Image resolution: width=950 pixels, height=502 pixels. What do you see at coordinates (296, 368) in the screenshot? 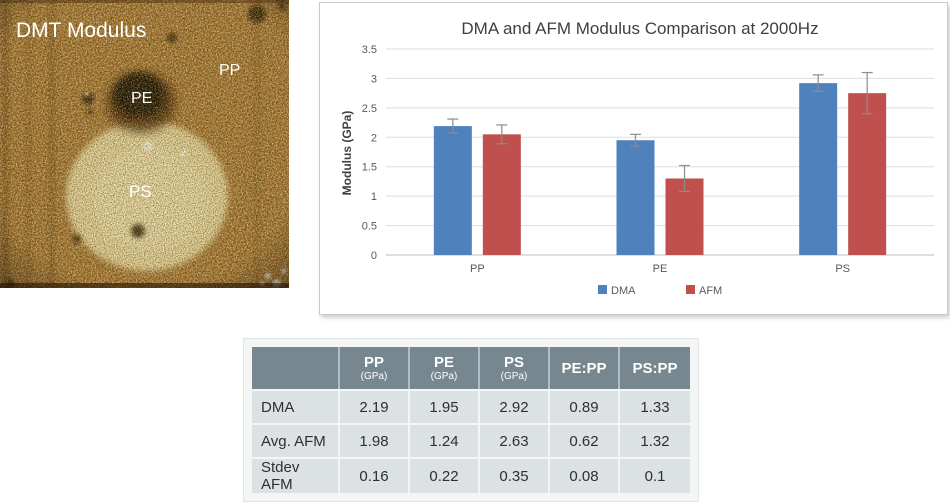
I see `table-header-cell-empty` at bounding box center [296, 368].